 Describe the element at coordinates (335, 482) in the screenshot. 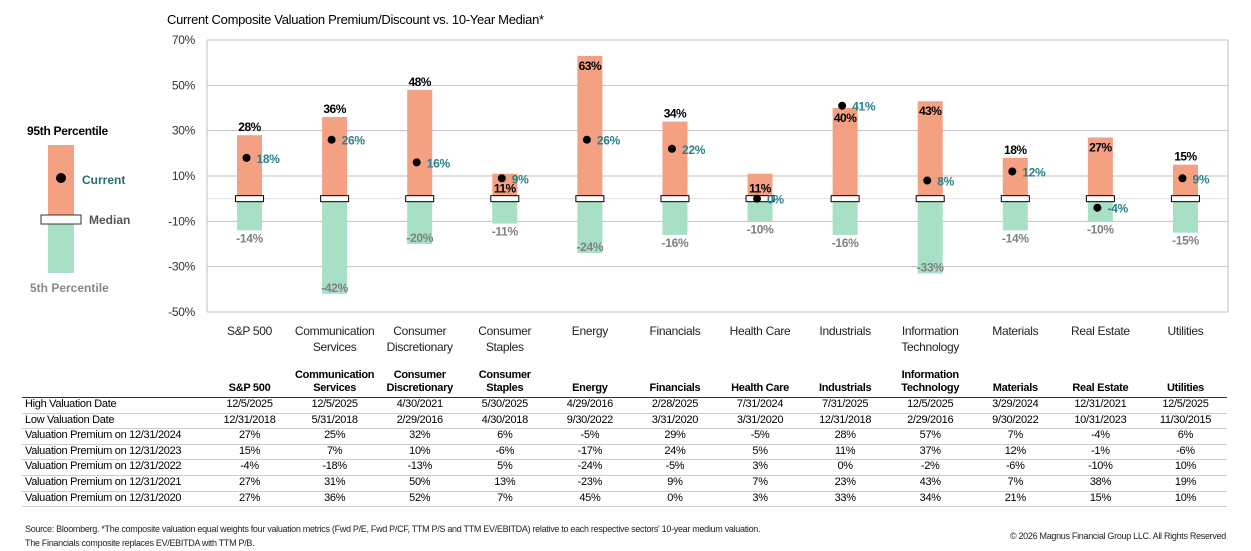

I see `table-cell: 31%` at that location.